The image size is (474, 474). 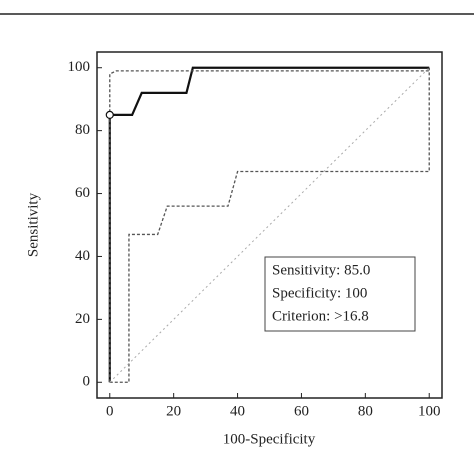 I want to click on x-tick-label: 0, so click(x=110, y=411).